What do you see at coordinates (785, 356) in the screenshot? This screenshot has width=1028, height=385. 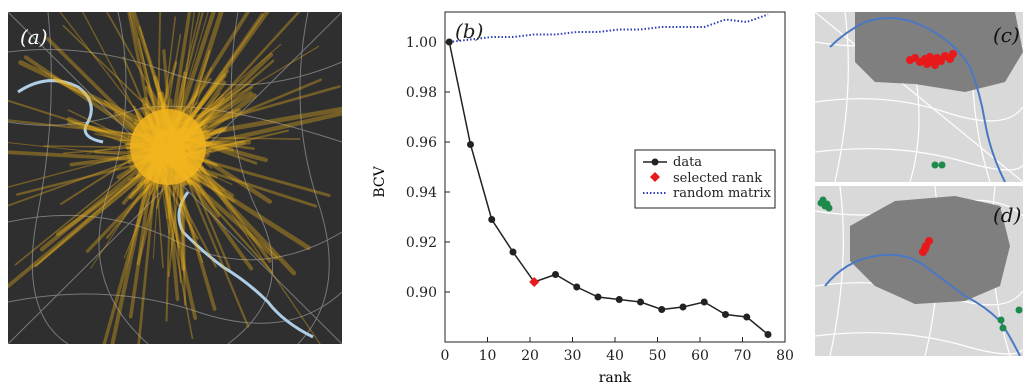 I see `x-tick-label: 80` at bounding box center [785, 356].